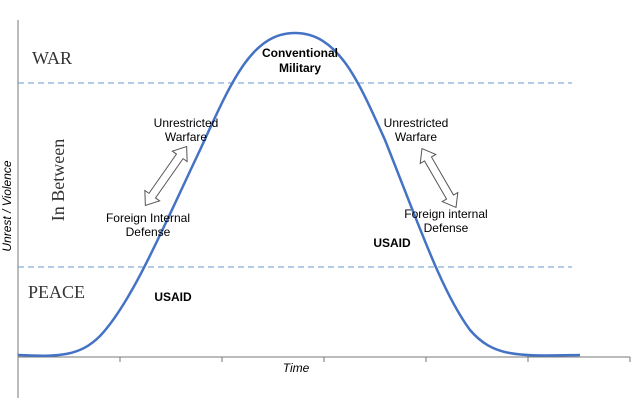 Image resolution: width=640 pixels, height=413 pixels. I want to click on zone-label: WAR, so click(52, 58).